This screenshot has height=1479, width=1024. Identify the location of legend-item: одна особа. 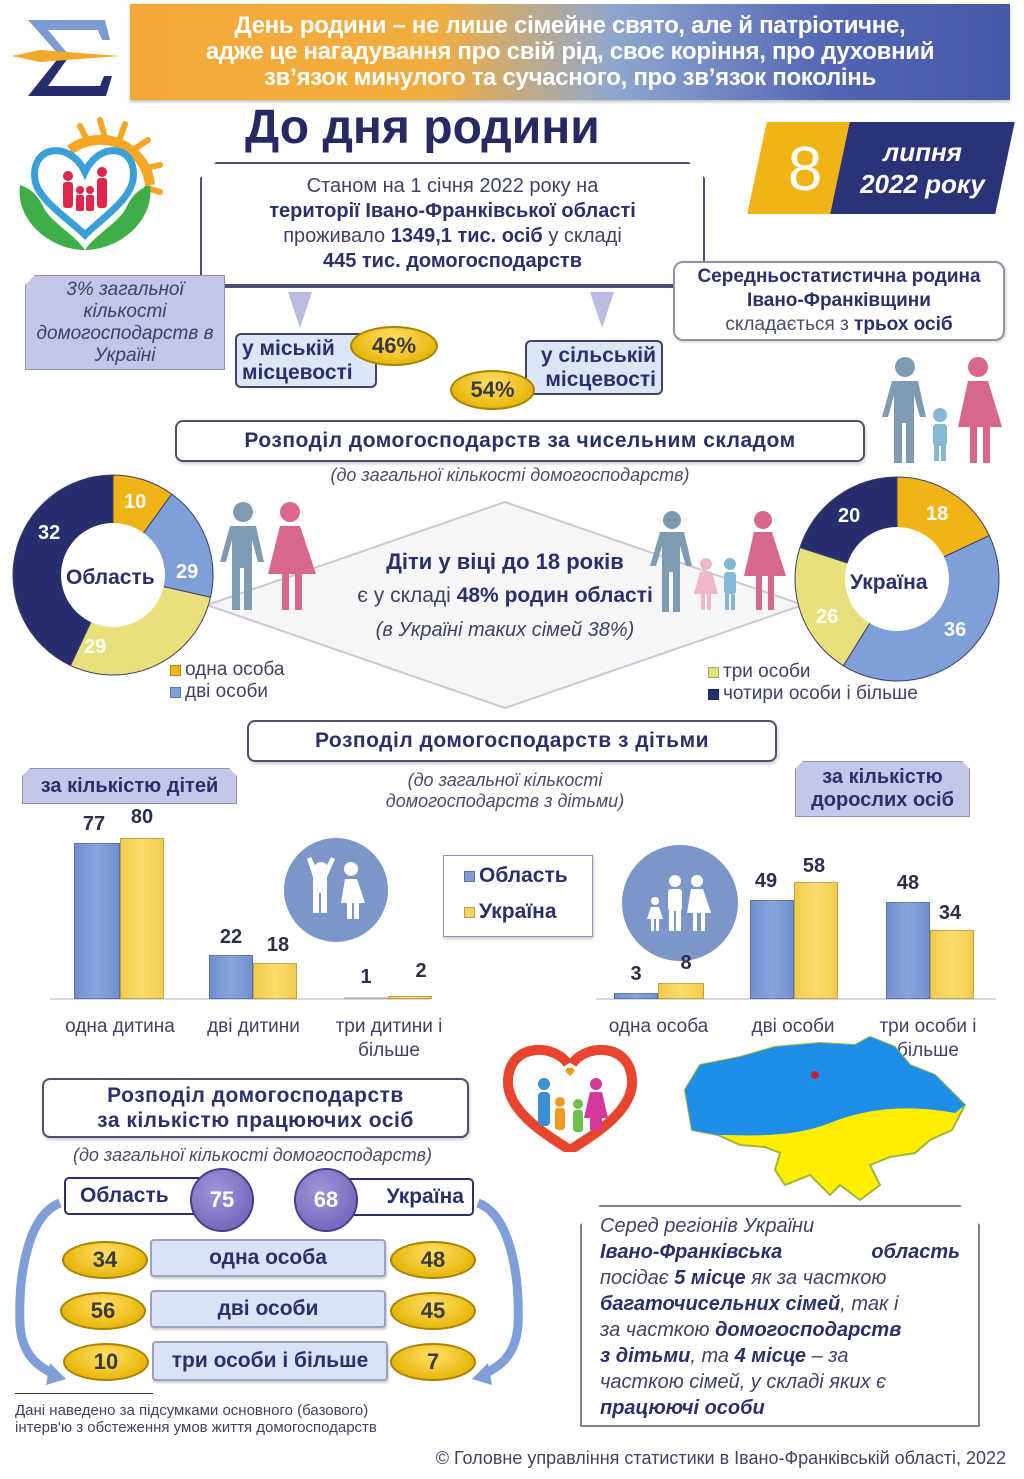
(227, 670).